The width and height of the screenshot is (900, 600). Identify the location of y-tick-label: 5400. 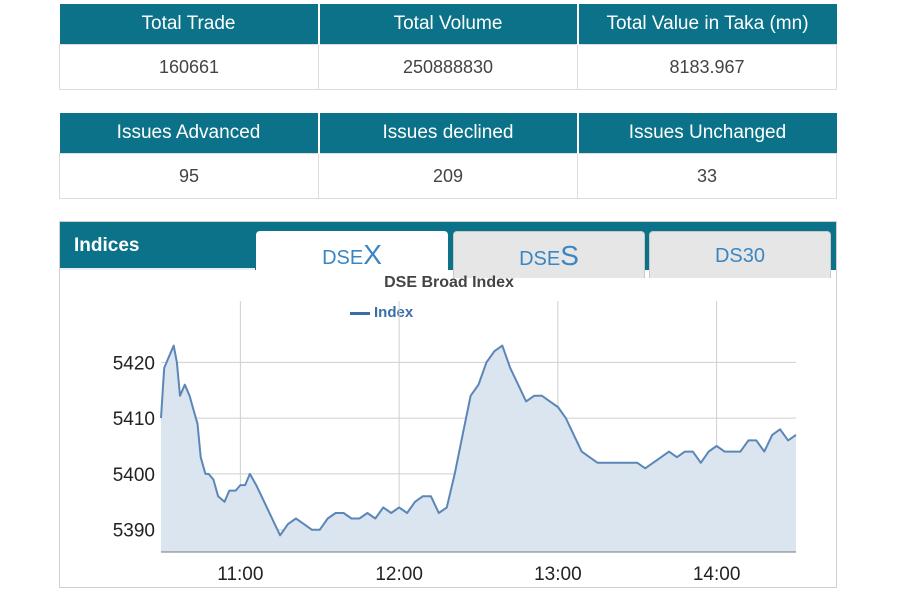
(134, 475).